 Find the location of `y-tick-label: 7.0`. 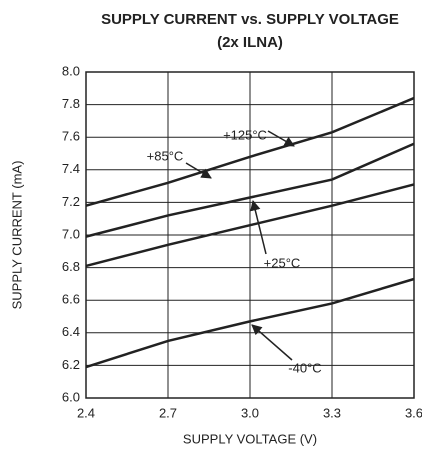

y-tick-label: 7.0 is located at coordinates (71, 233).